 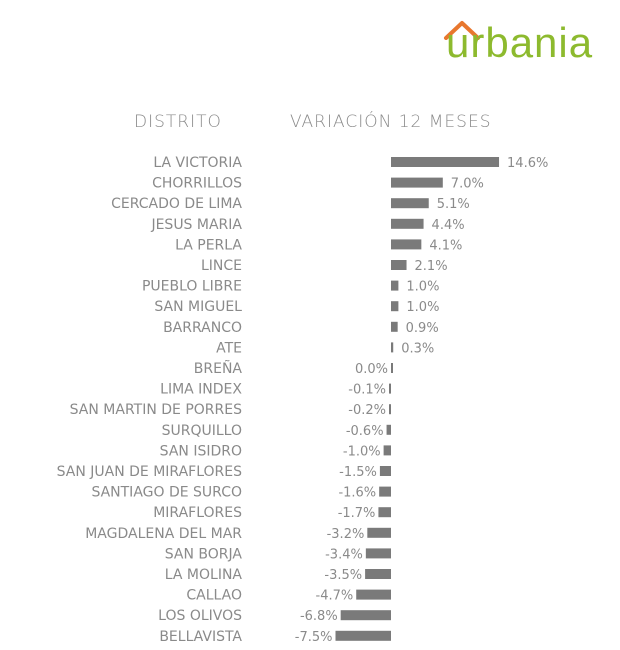 I want to click on category-label: LOS OLIVOS, so click(x=200, y=616).